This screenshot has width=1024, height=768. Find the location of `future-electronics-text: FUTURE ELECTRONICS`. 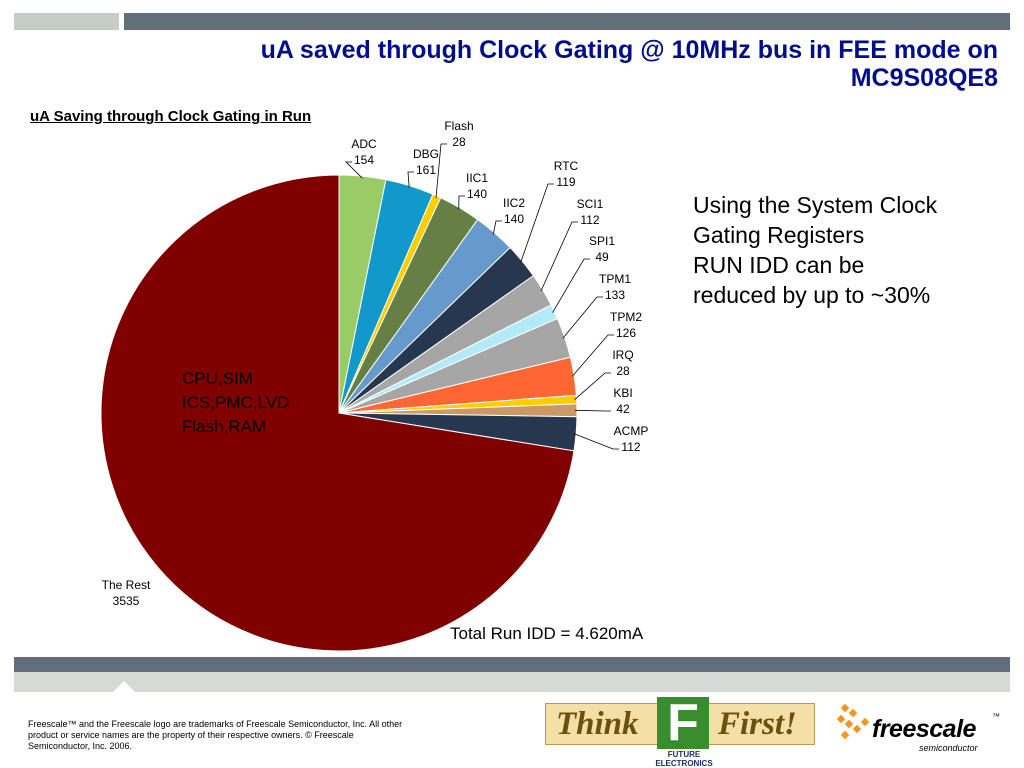

future-electronics-text: FUTURE ELECTRONICS is located at coordinates (684, 759).